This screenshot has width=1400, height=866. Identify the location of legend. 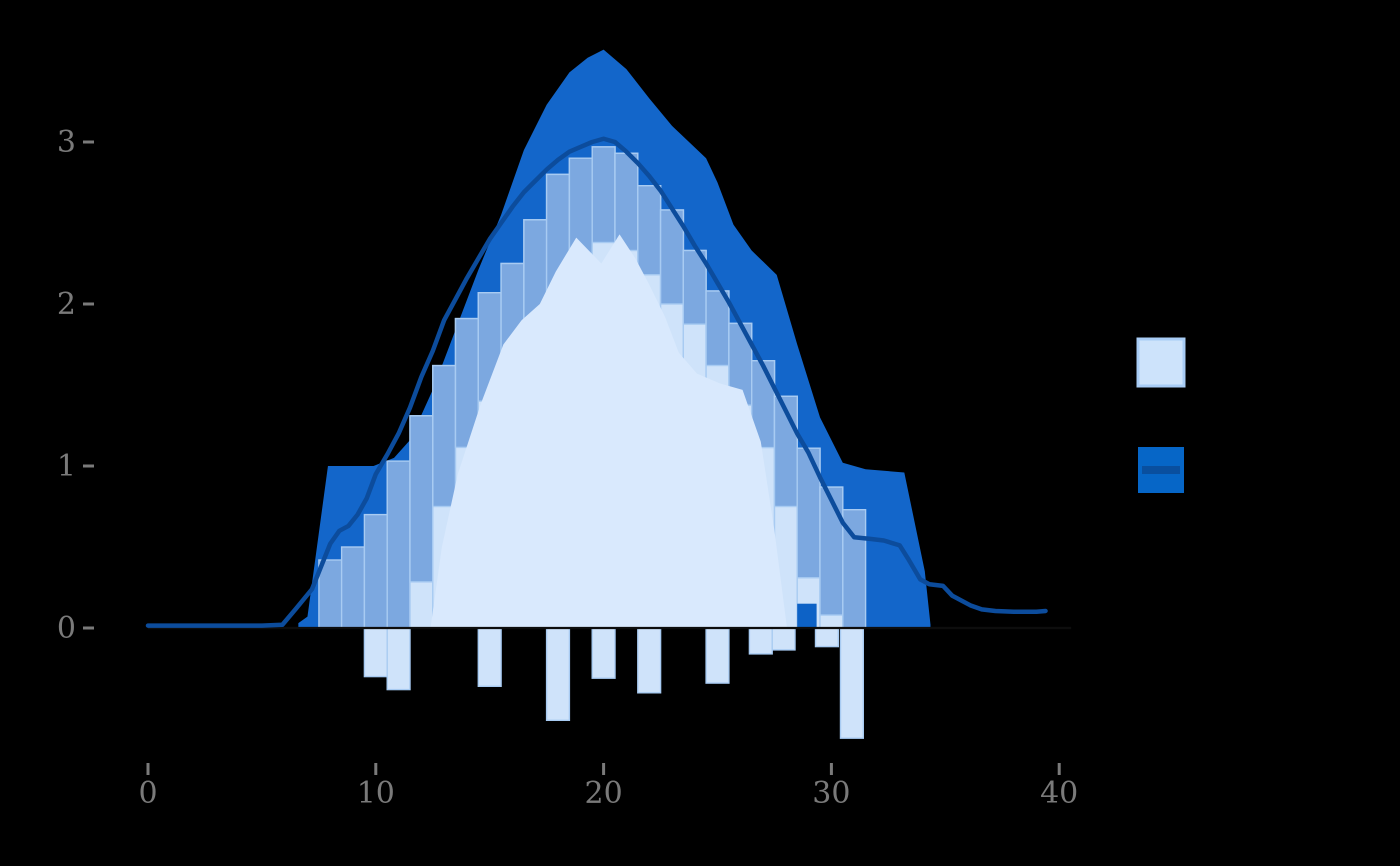
(1161, 415).